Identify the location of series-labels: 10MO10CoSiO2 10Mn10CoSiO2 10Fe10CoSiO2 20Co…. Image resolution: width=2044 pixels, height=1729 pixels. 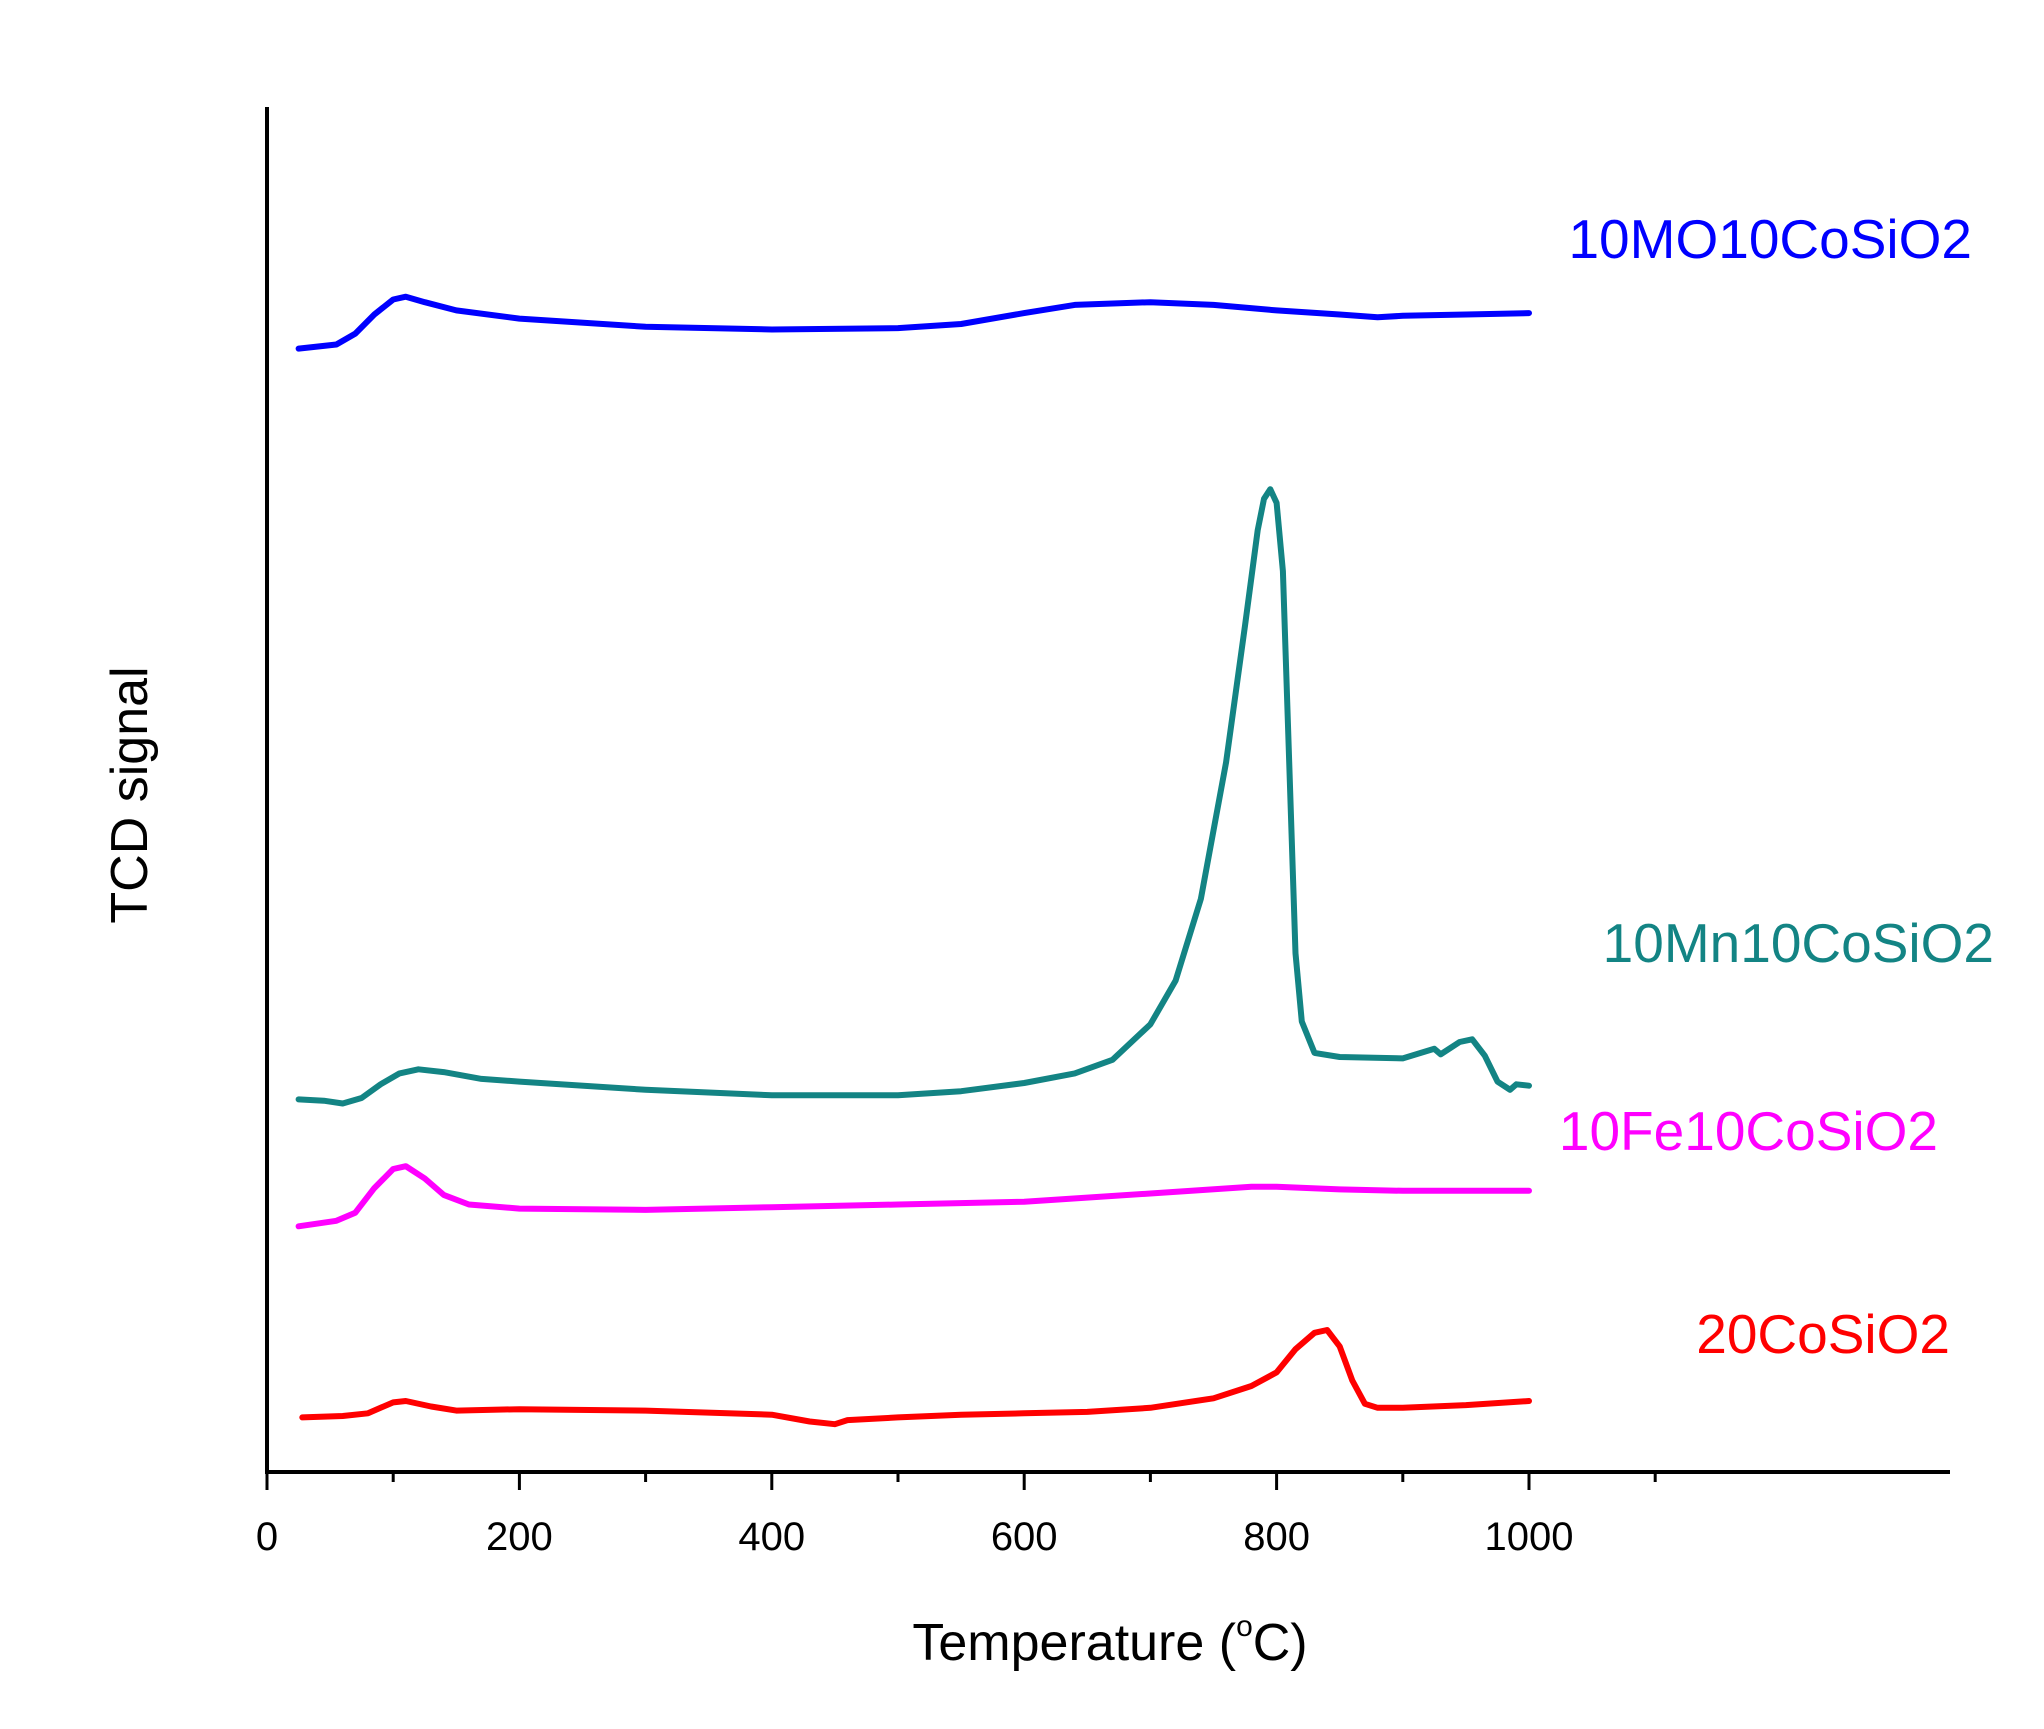
(1776, 786).